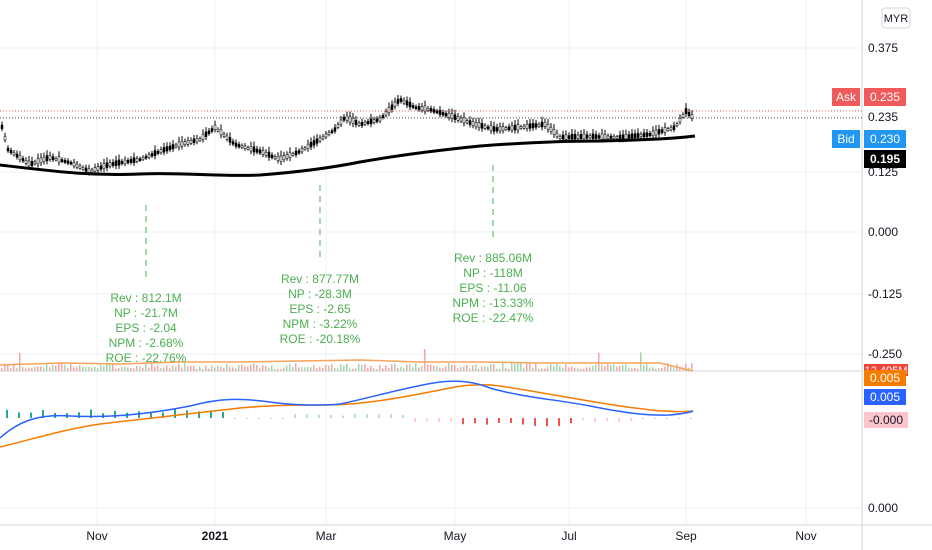 The height and width of the screenshot is (550, 932). What do you see at coordinates (845, 139) in the screenshot?
I see `bid-label: Bid` at bounding box center [845, 139].